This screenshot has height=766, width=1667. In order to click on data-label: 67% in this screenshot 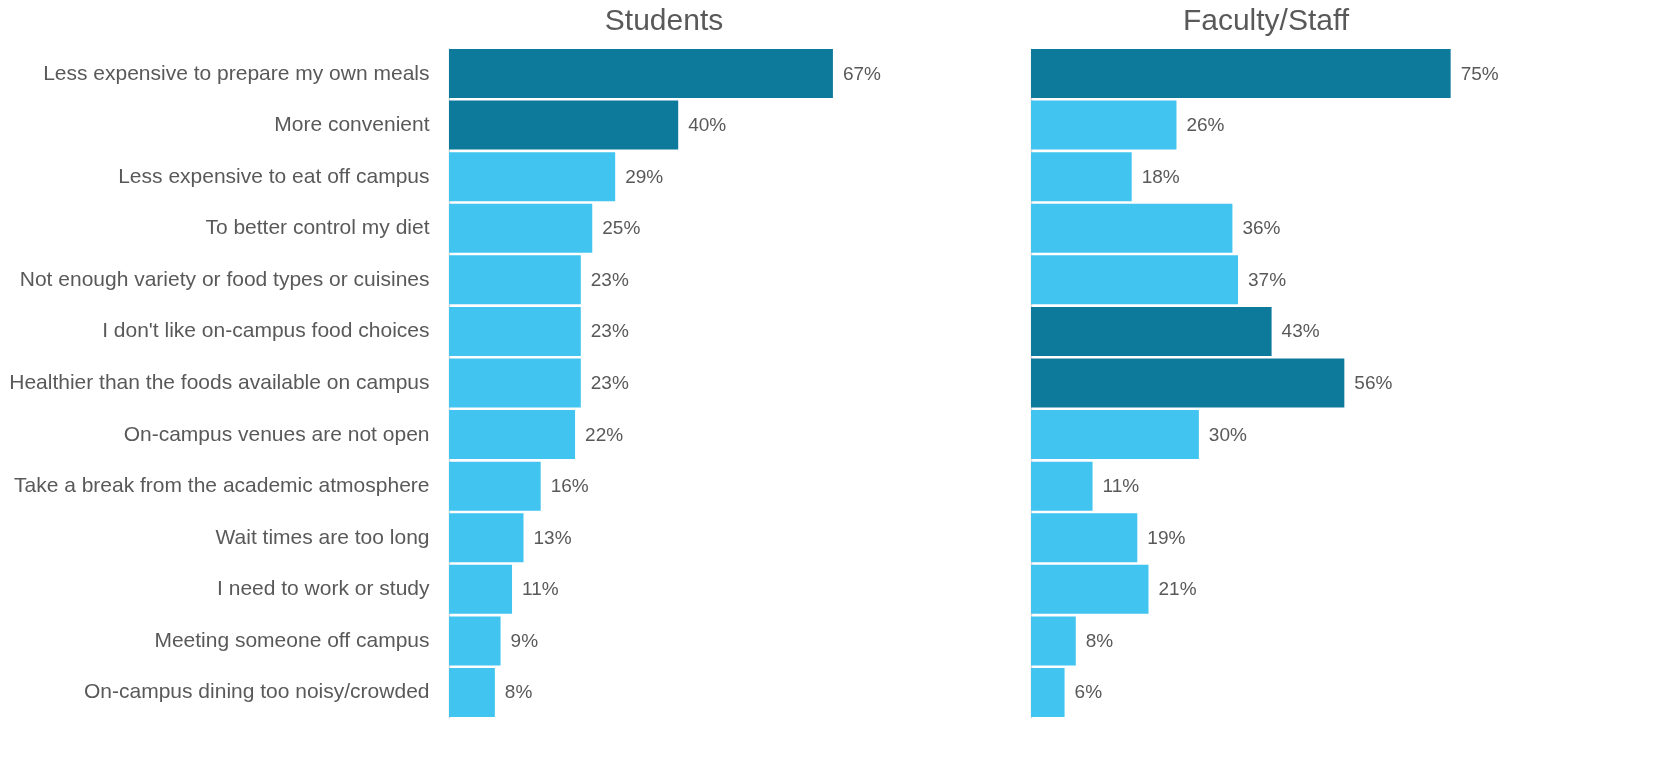, I will do `click(862, 73)`.